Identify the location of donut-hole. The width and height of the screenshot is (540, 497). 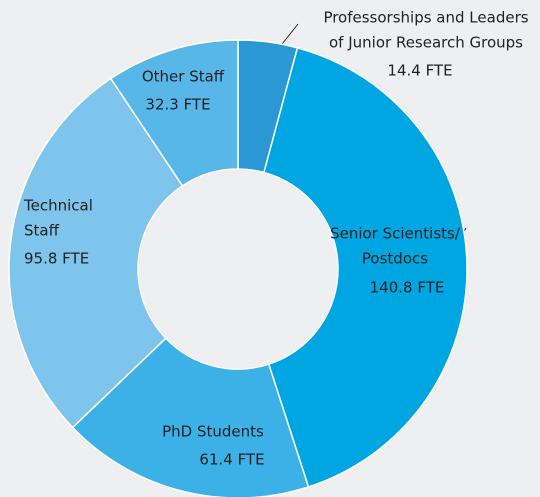
(238, 269).